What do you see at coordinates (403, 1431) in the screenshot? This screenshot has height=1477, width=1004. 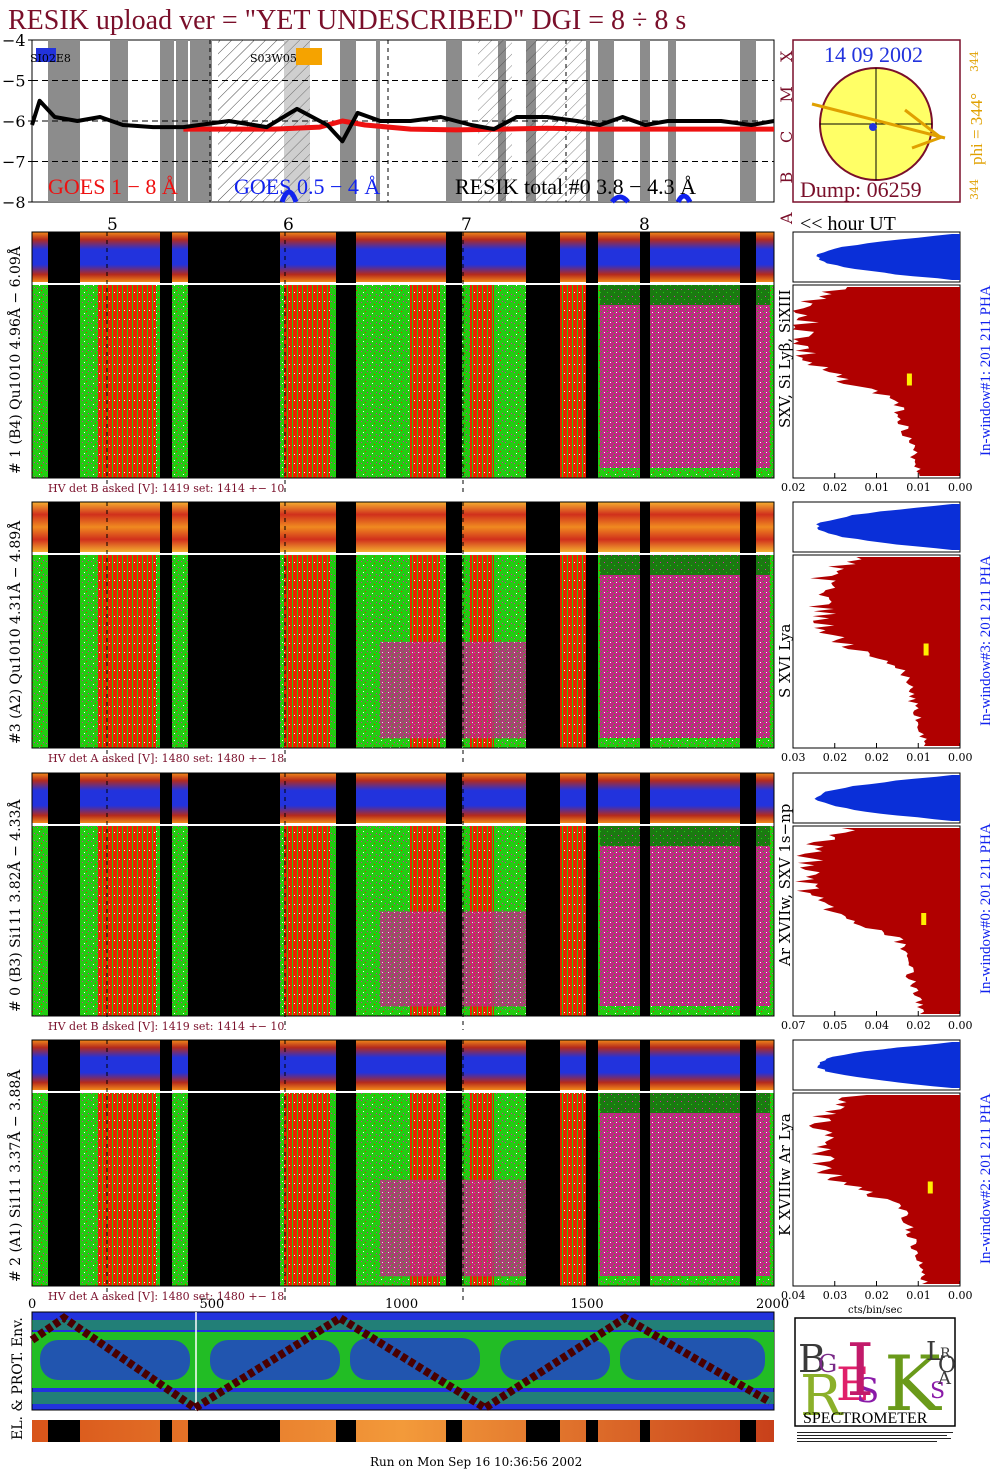 I see `env-strip` at bounding box center [403, 1431].